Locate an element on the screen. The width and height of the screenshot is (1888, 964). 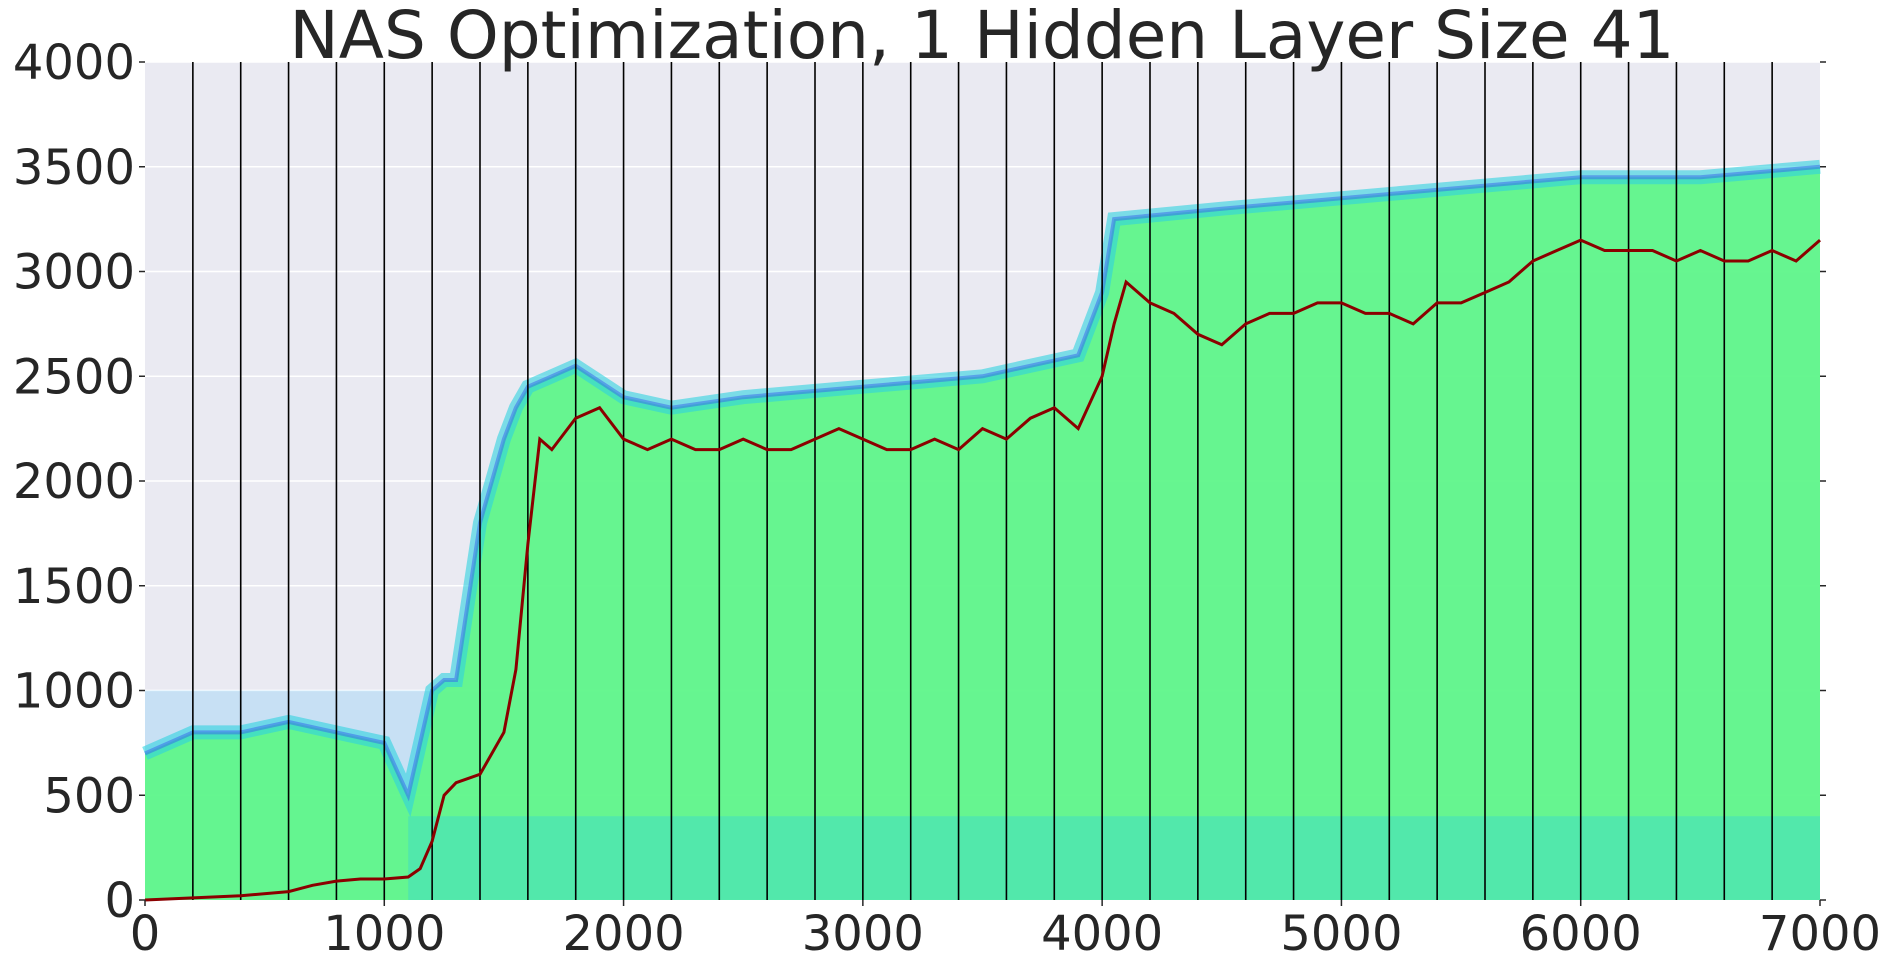
x-tick-label: 3000 is located at coordinates (863, 934).